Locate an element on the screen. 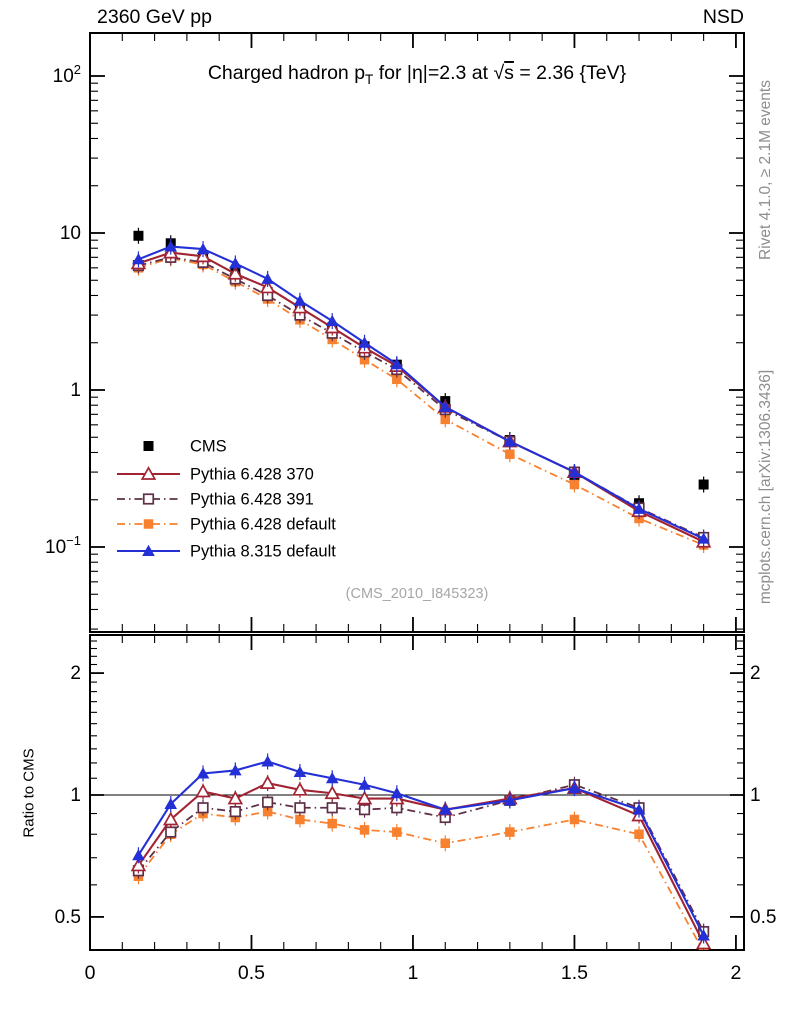 The height and width of the screenshot is (1024, 786). main-ytick-label: 10⁻¹ is located at coordinates (63, 545).